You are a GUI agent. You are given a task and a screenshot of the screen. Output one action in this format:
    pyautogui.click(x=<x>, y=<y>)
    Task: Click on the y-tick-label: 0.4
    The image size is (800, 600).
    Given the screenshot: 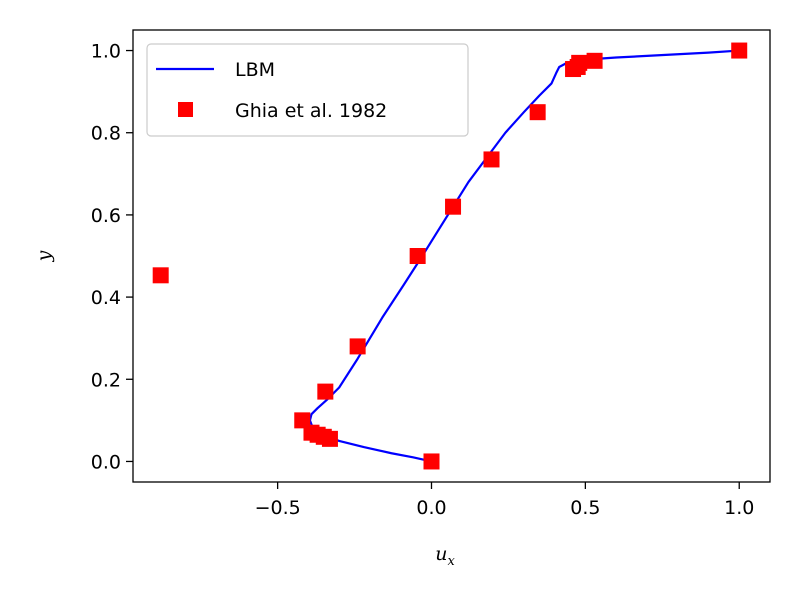 What is the action you would take?
    pyautogui.click(x=106, y=298)
    